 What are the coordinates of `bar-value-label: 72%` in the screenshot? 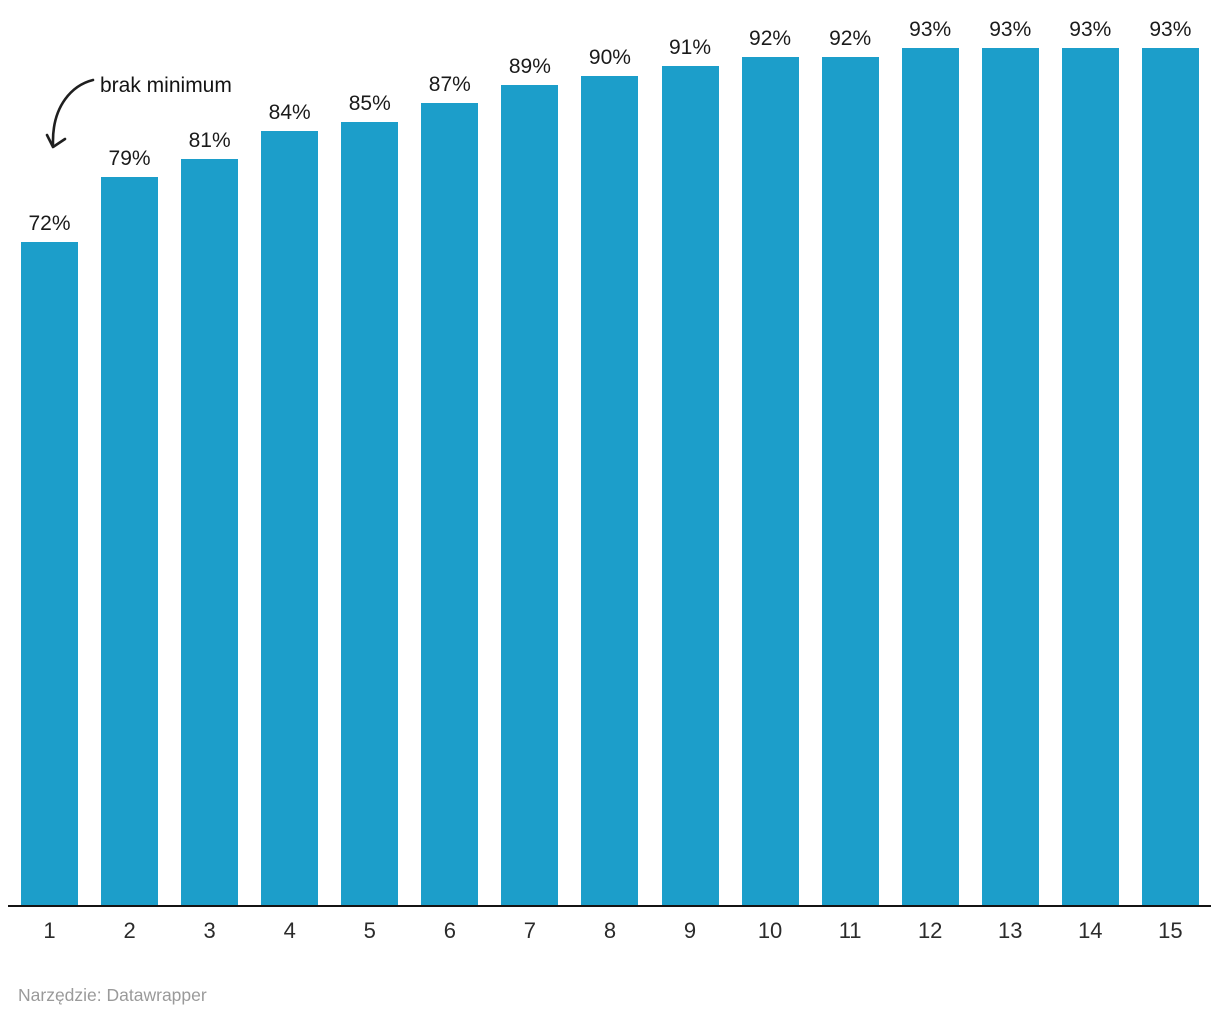 It's located at (49, 223).